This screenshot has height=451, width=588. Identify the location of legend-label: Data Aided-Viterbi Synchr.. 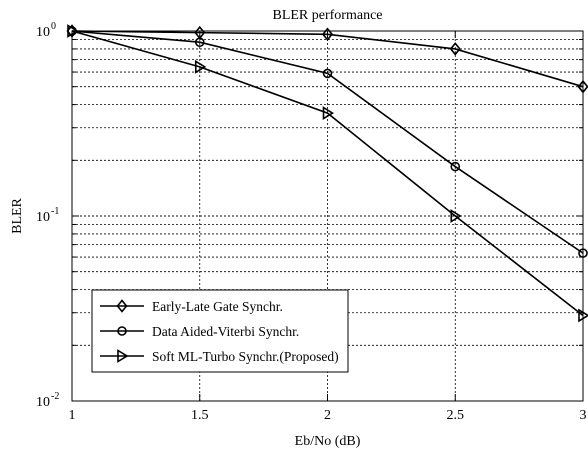
(225, 331).